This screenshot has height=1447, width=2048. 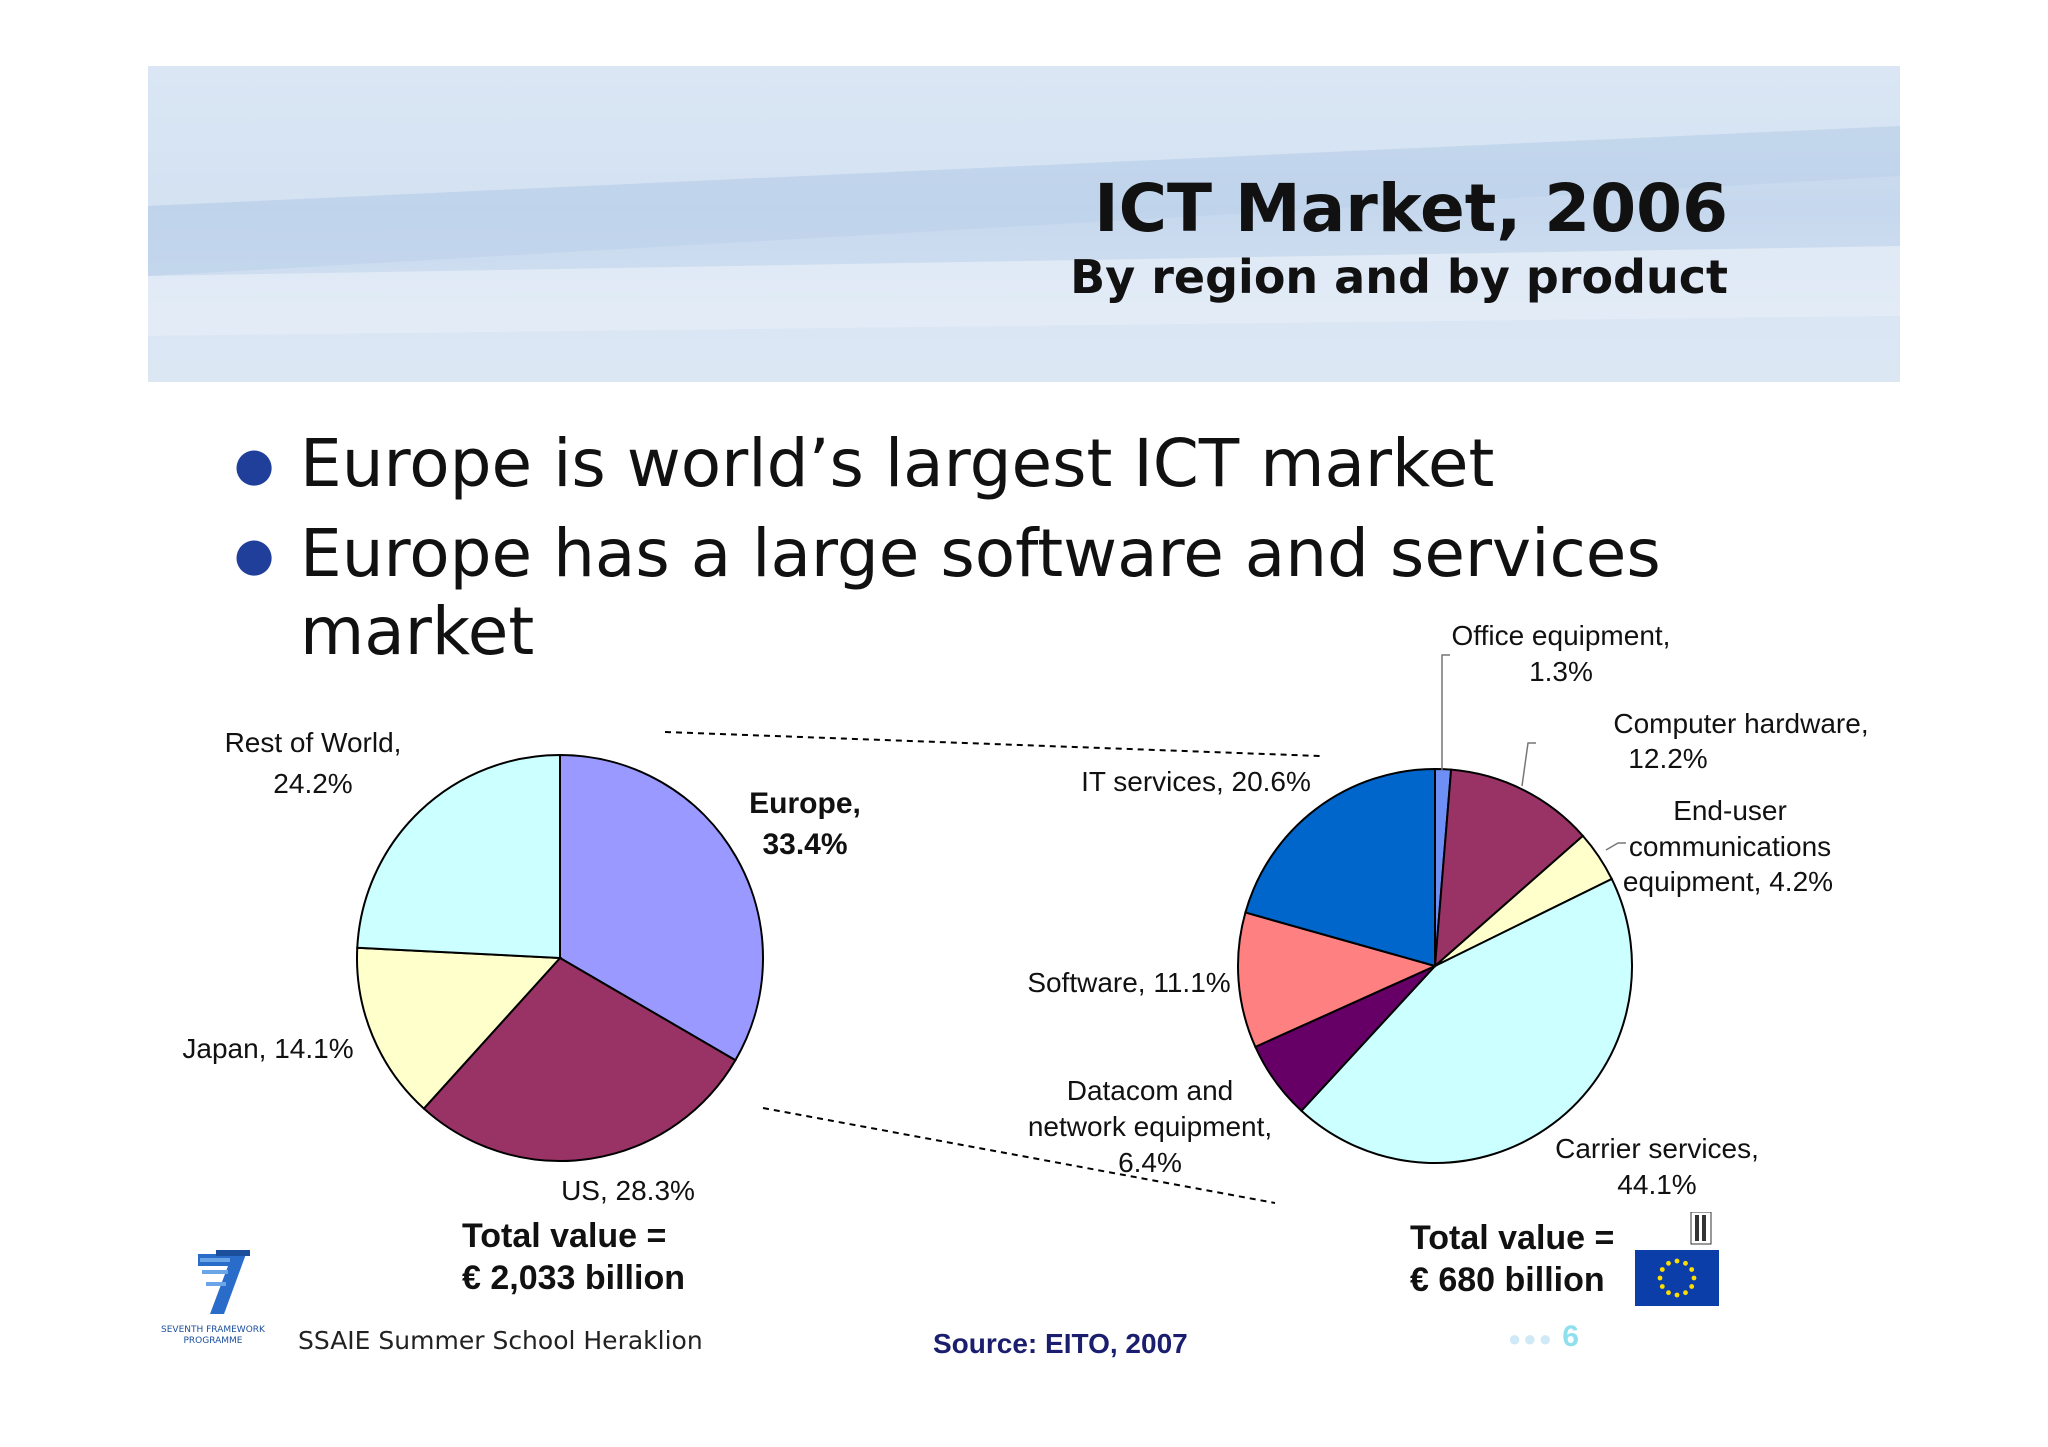 I want to click on label-us: US, 28.3%, so click(x=628, y=1190).